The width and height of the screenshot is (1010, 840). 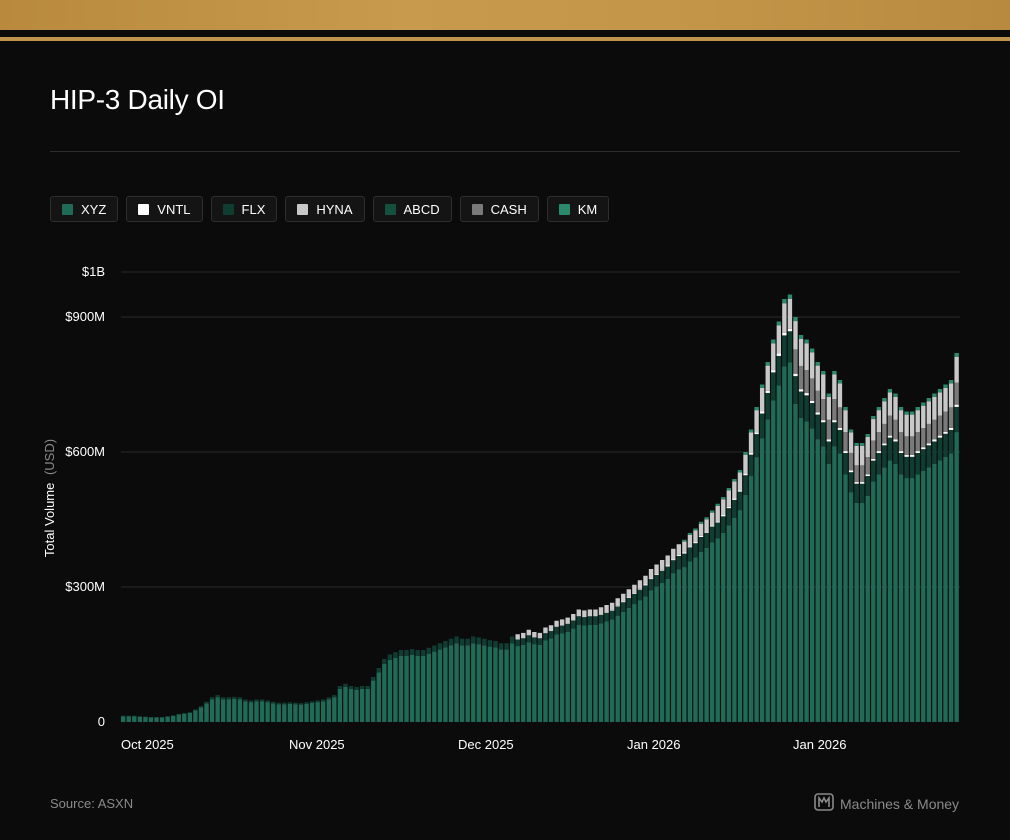 What do you see at coordinates (84, 209) in the screenshot?
I see `legend-item-xyz: XYZ` at bounding box center [84, 209].